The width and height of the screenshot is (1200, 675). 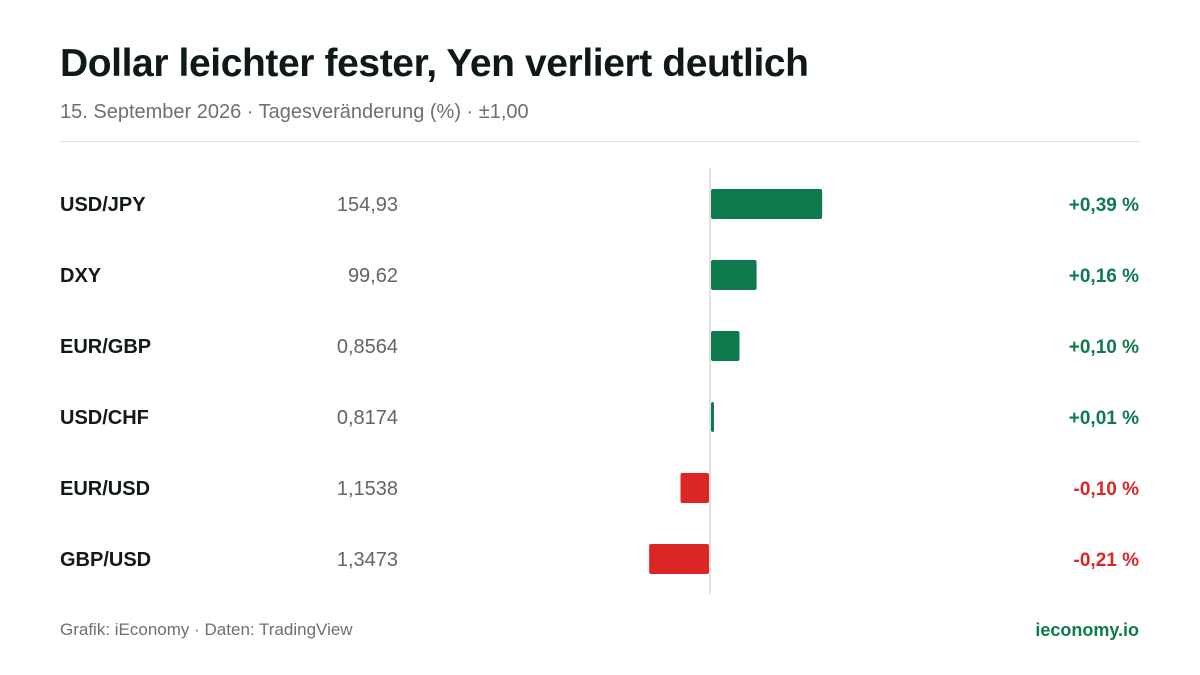 What do you see at coordinates (103, 205) in the screenshot?
I see `row-pair-label: USD/JPY` at bounding box center [103, 205].